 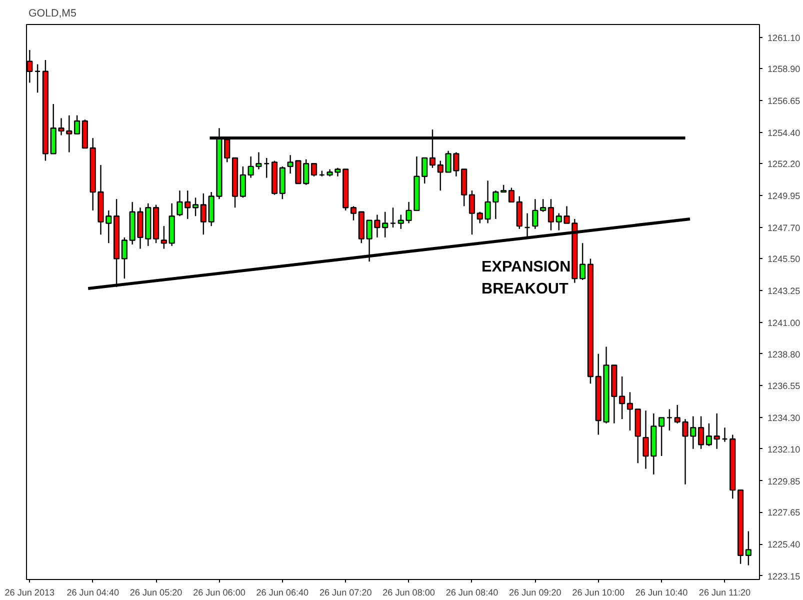 I want to click on chart-title: GOLD,M5, so click(x=52, y=14).